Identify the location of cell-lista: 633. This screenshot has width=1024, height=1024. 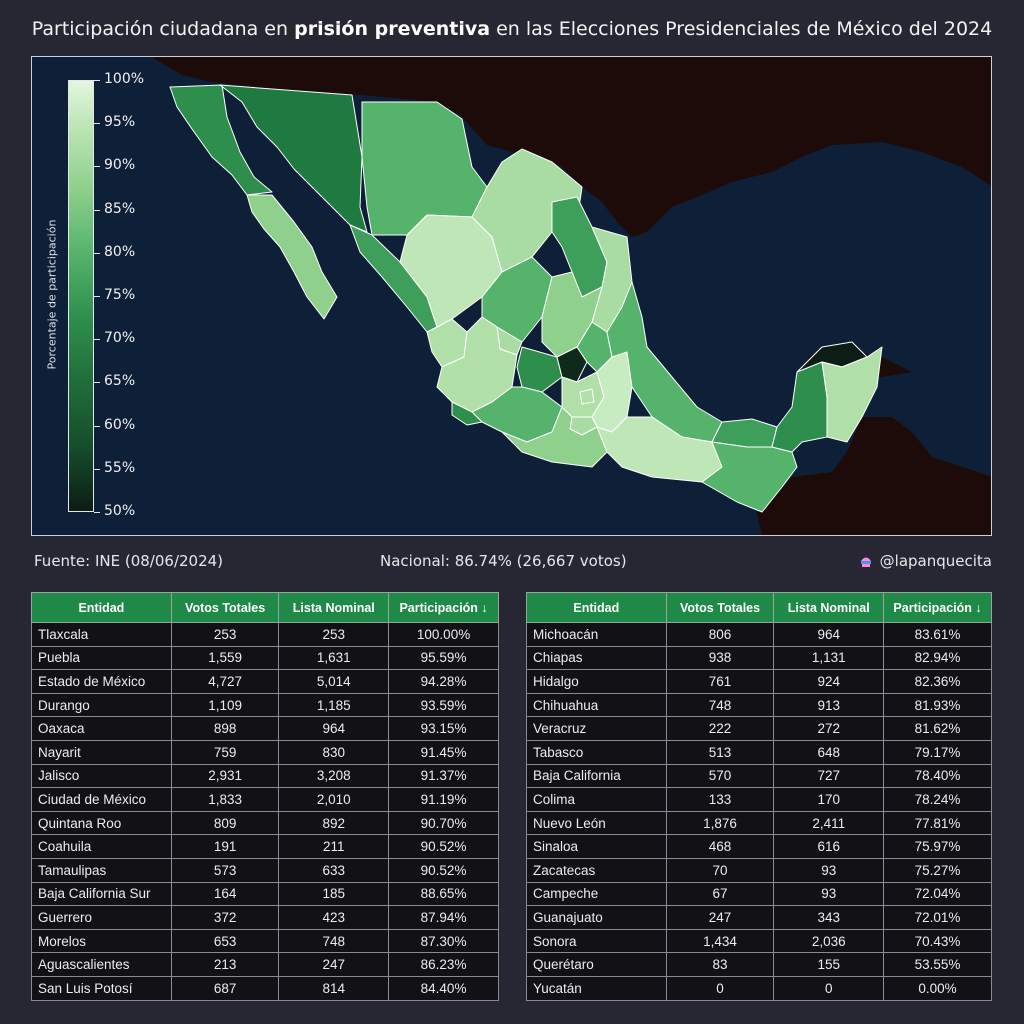
(334, 870).